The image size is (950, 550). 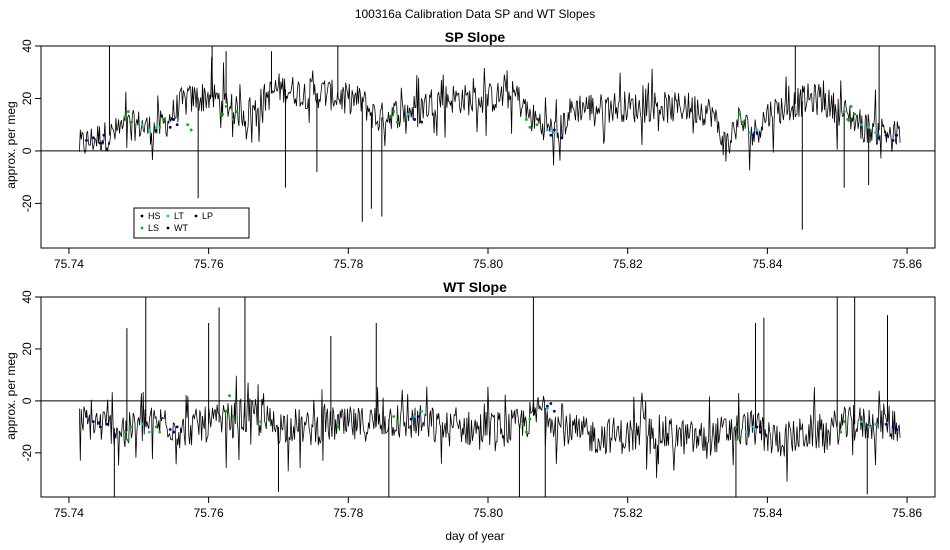 I want to click on legend-box, so click(x=191, y=223).